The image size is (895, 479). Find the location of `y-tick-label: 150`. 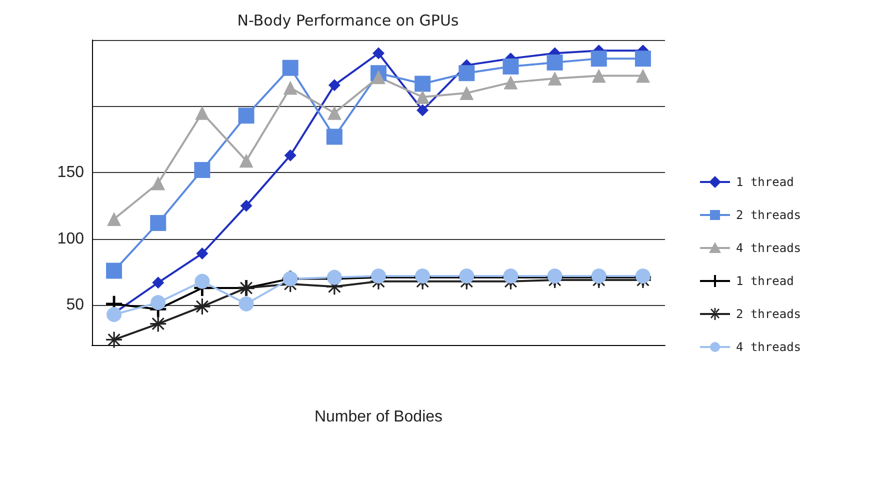

y-tick-label: 150 is located at coordinates (70, 173).